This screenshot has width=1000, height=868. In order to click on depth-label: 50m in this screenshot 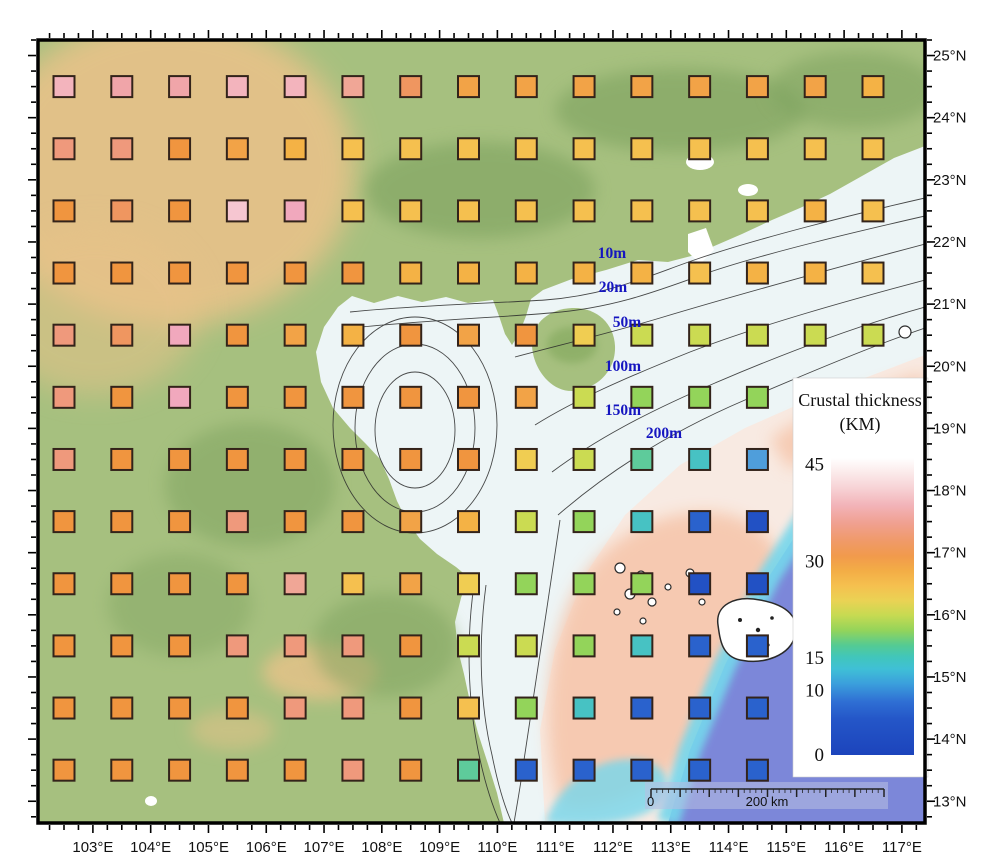, I will do `click(627, 322)`.